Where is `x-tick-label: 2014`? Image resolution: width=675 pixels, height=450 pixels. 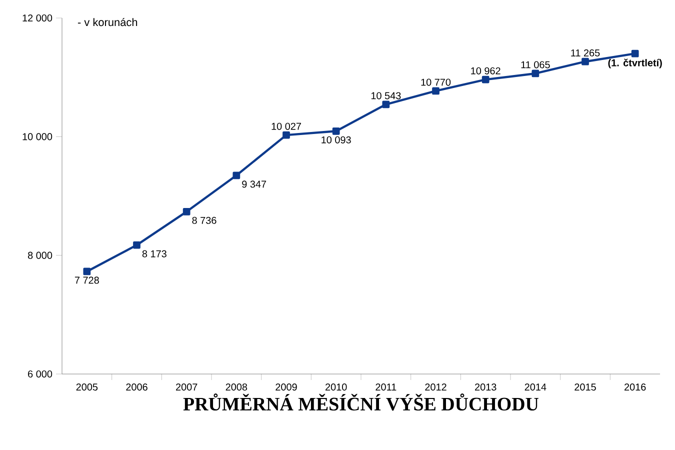 x-tick-label: 2014 is located at coordinates (535, 387).